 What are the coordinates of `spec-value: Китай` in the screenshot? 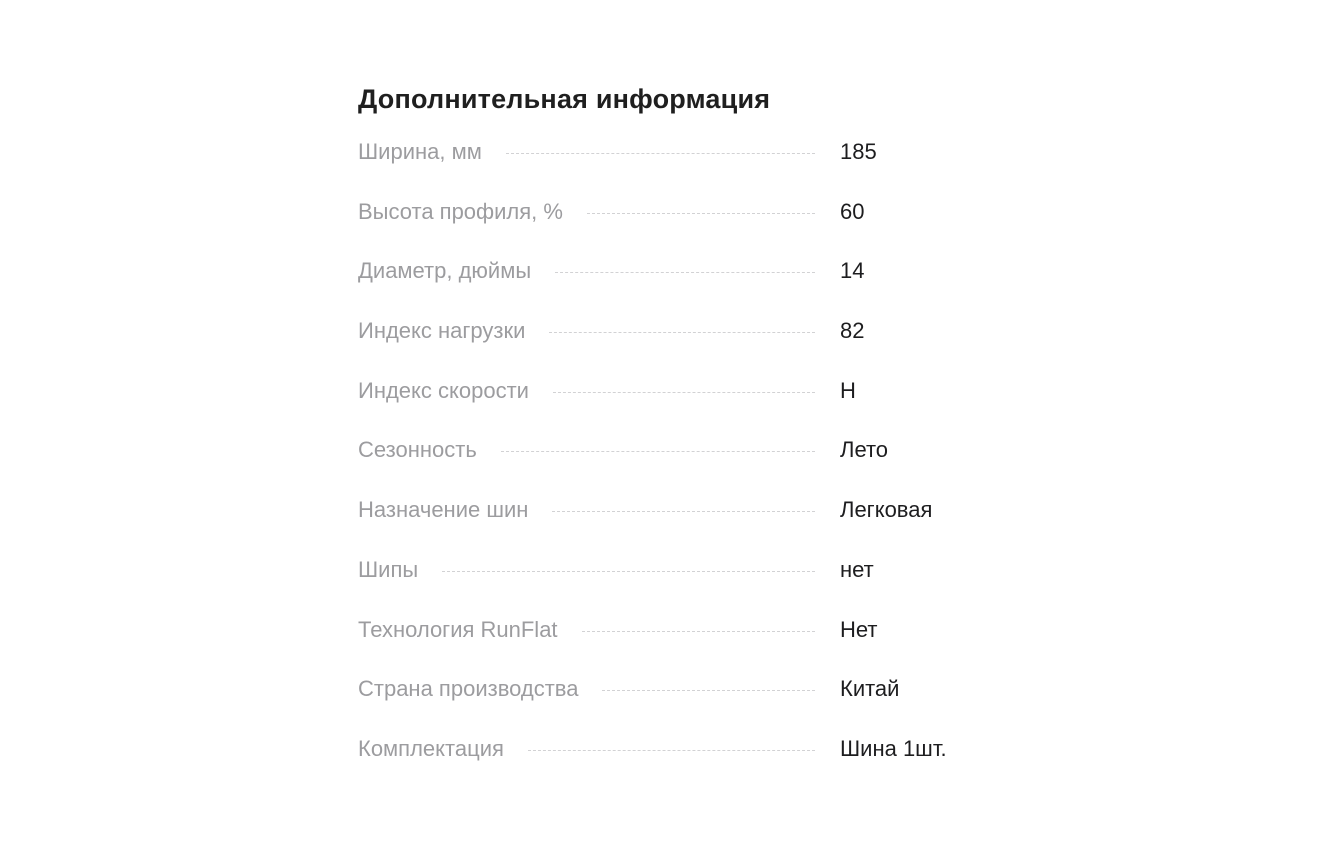 It's located at (870, 689).